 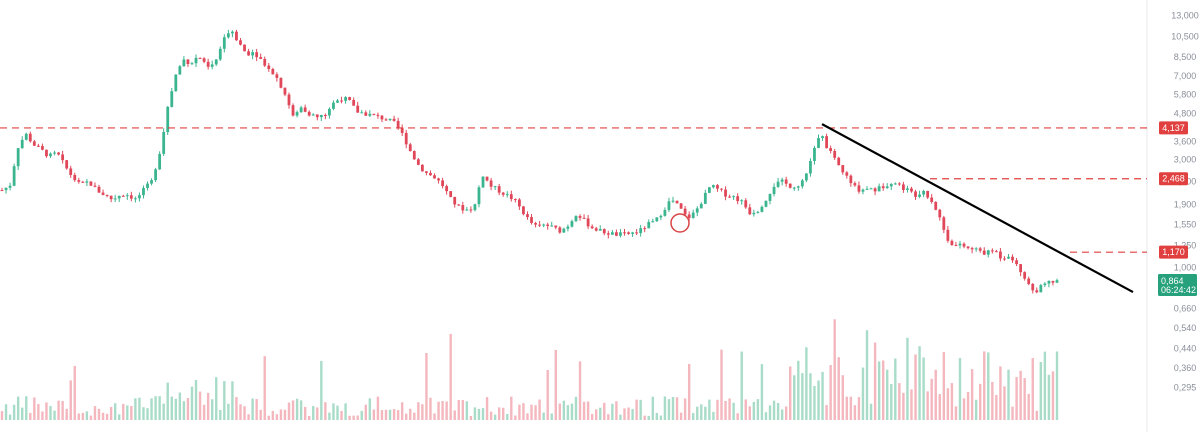 What do you see at coordinates (1178, 290) in the screenshot?
I see `candle-countdown: 06:24:42` at bounding box center [1178, 290].